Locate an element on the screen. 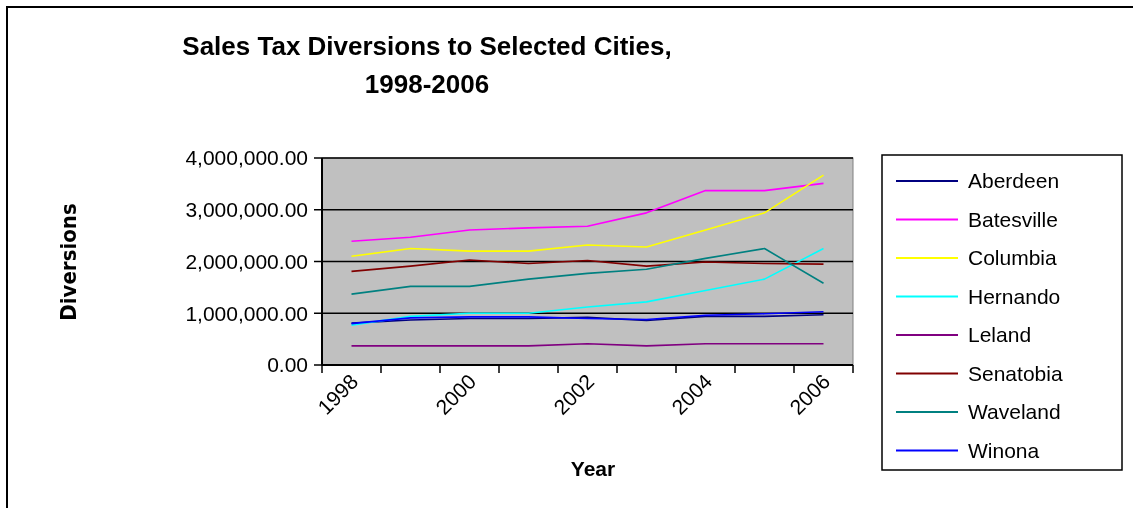  x-axis-title: Year is located at coordinates (593, 468).